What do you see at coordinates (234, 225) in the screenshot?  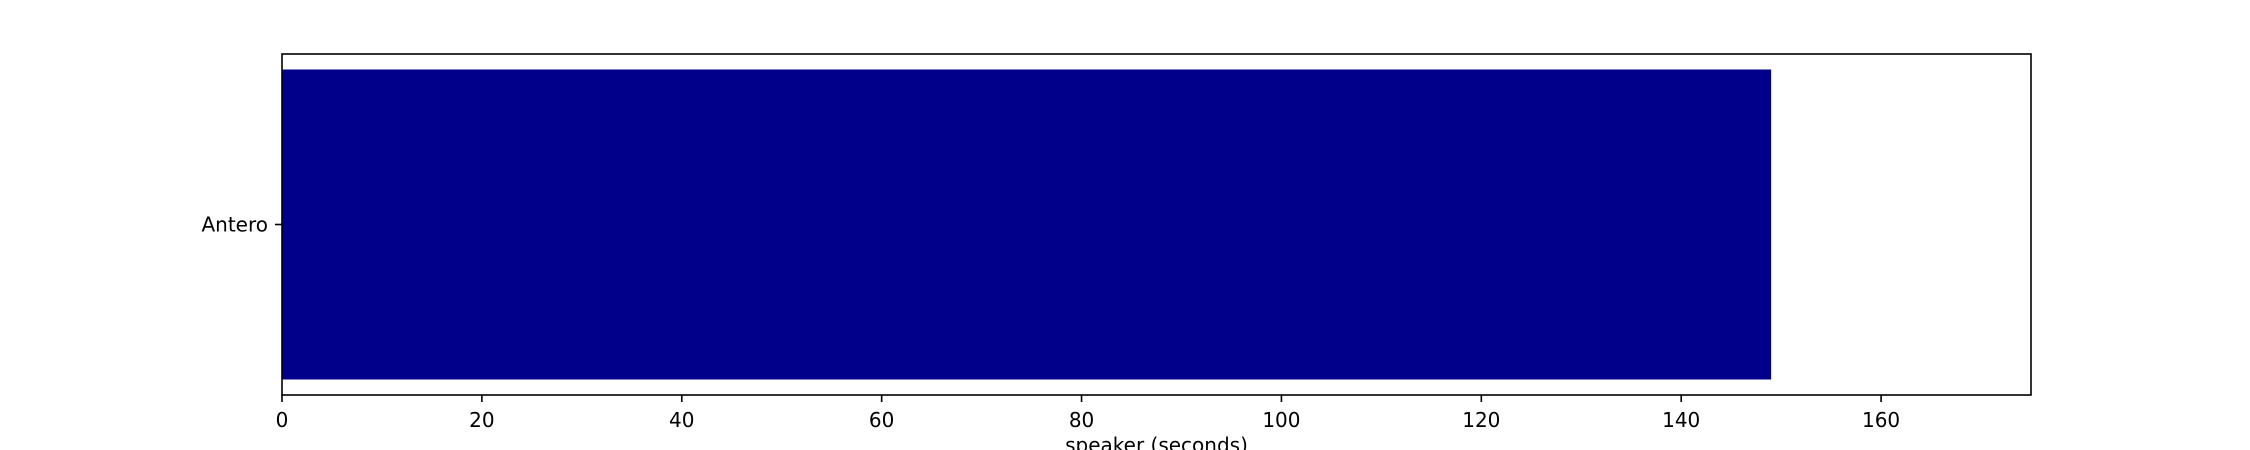 I see `y-tick-label: Antero` at bounding box center [234, 225].